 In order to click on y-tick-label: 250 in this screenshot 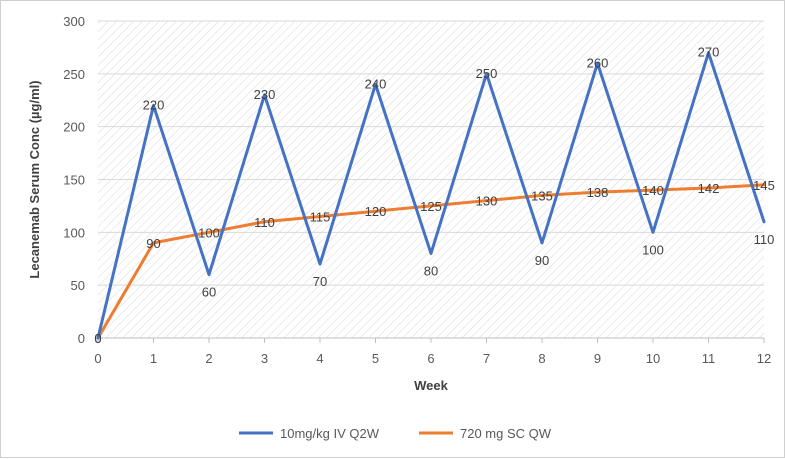, I will do `click(74, 74)`.